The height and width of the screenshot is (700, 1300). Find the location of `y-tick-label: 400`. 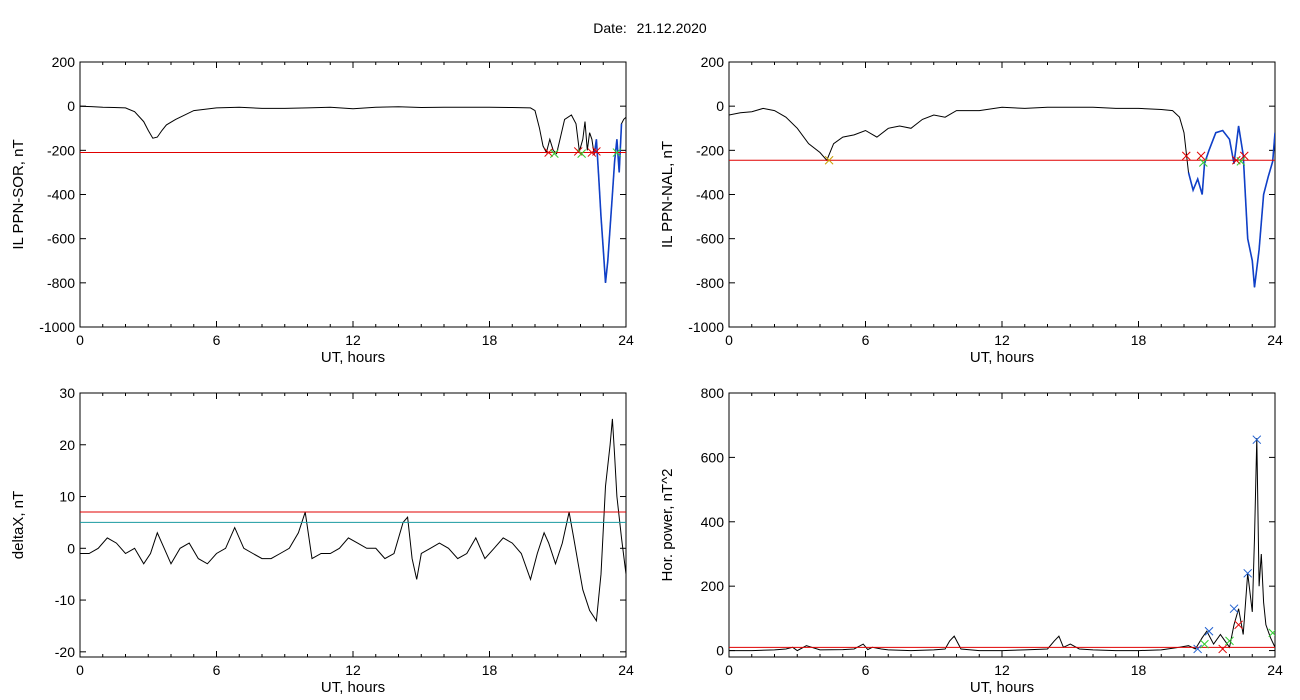

y-tick-label: 400 is located at coordinates (713, 522).